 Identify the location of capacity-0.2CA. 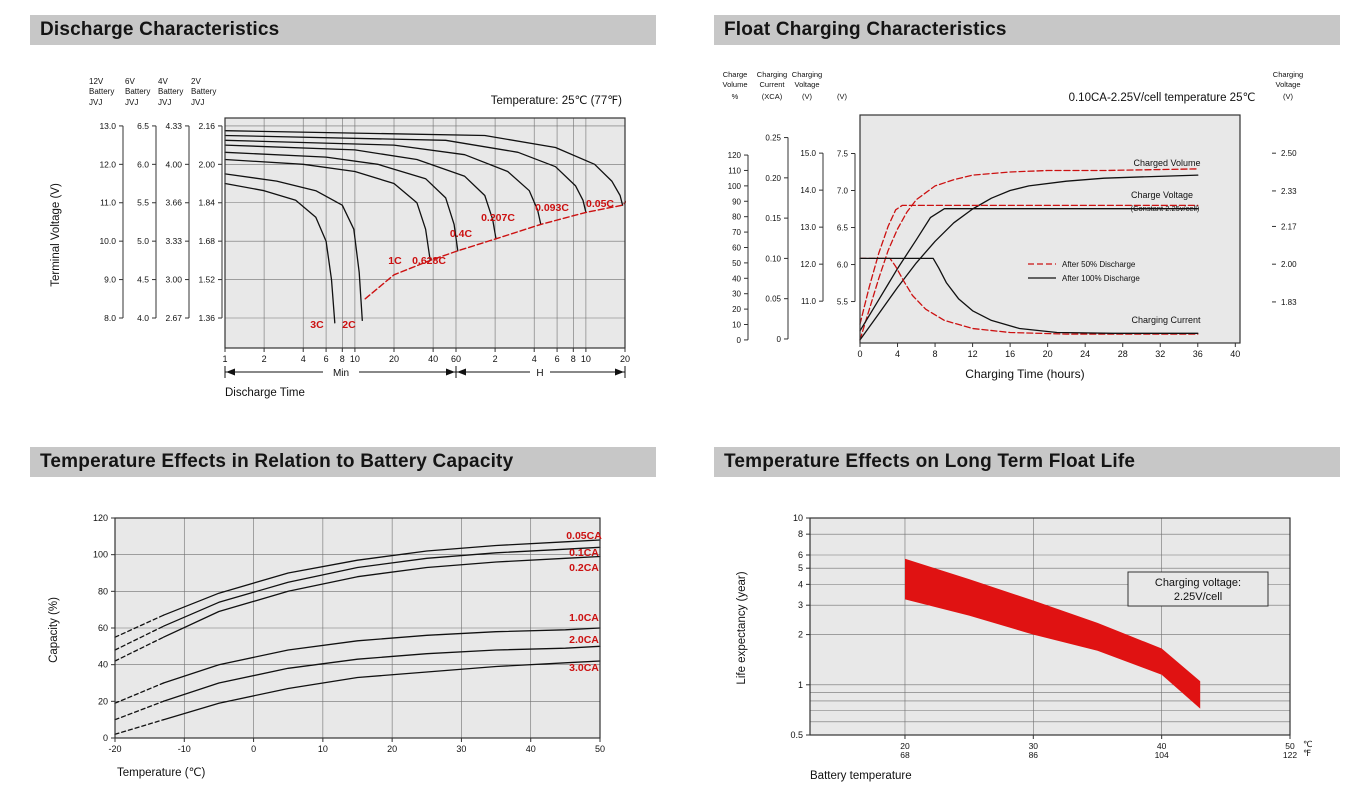
(381, 596).